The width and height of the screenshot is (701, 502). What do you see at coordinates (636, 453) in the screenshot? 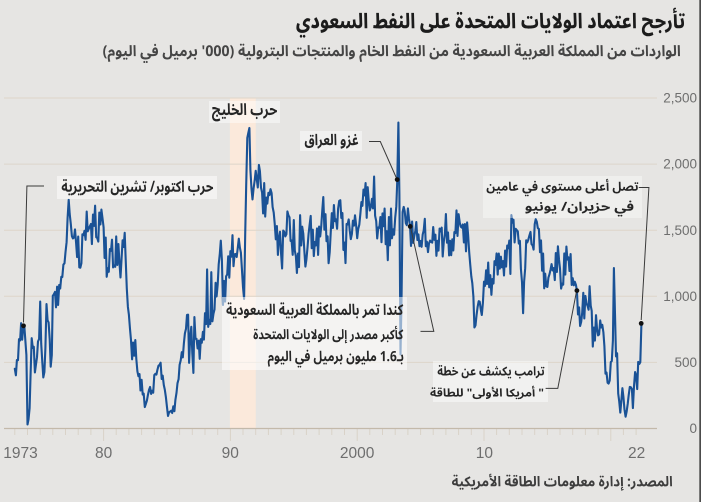
I see `svg-text: 22` at bounding box center [636, 453].